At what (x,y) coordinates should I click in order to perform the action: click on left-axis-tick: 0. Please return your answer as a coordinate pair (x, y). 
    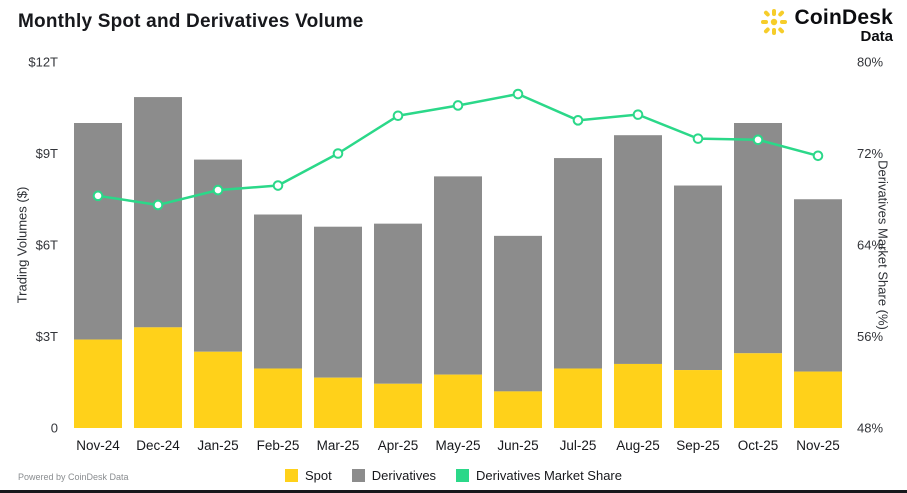
    Looking at the image, I should click on (54, 428).